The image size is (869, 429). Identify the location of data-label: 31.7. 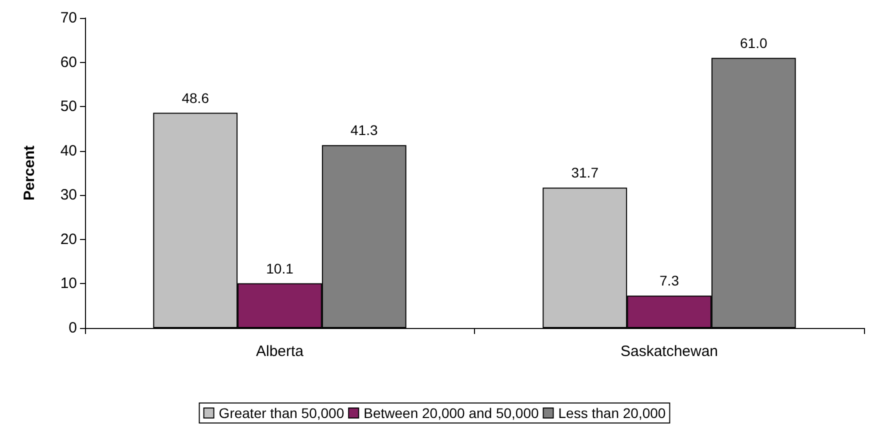
(585, 172).